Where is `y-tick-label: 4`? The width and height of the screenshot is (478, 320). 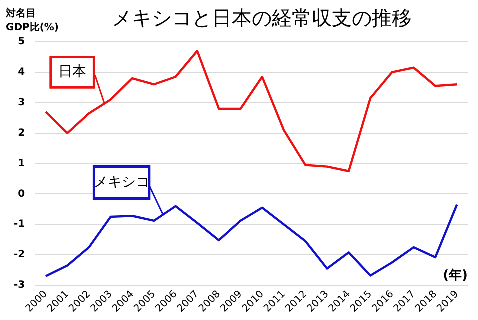 y-tick-label: 4 is located at coordinates (22, 72).